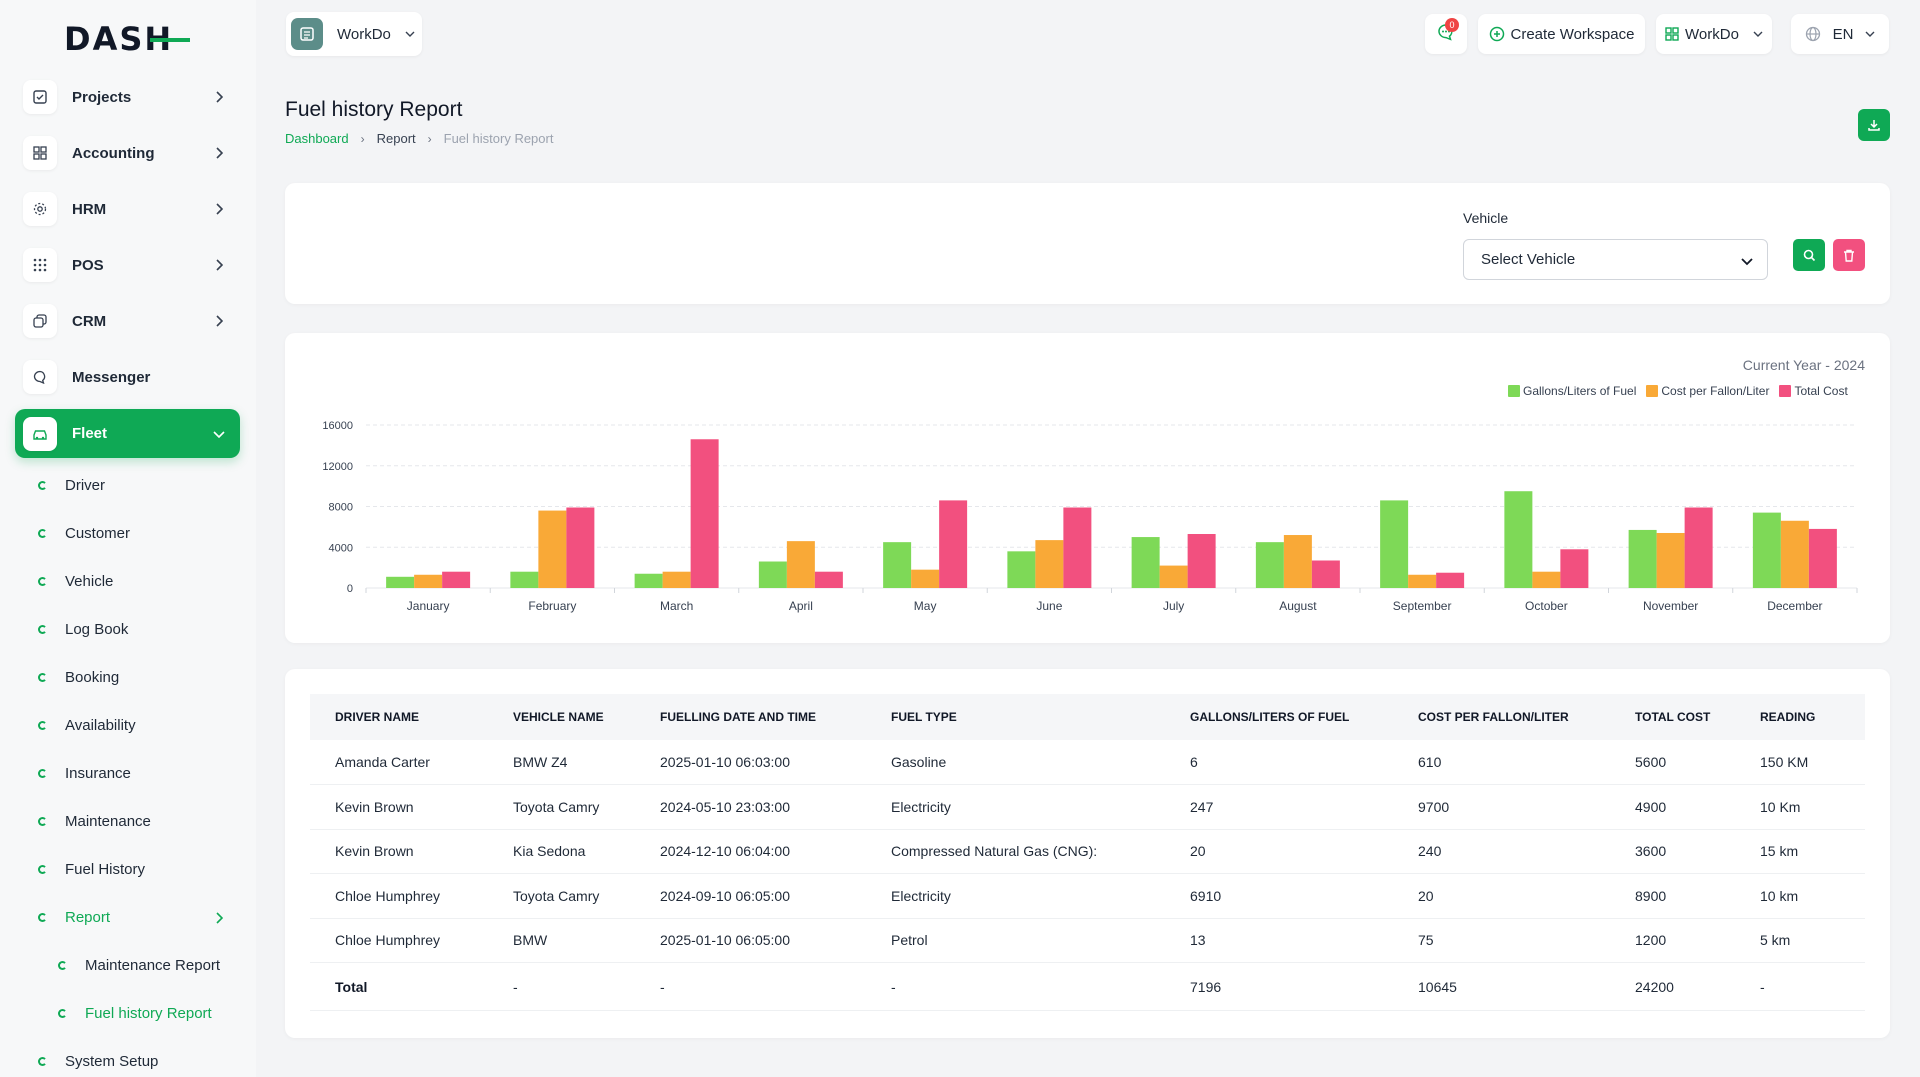  Describe the element at coordinates (738, 717) in the screenshot. I see `column-header: Fuelling Date and Time` at that location.